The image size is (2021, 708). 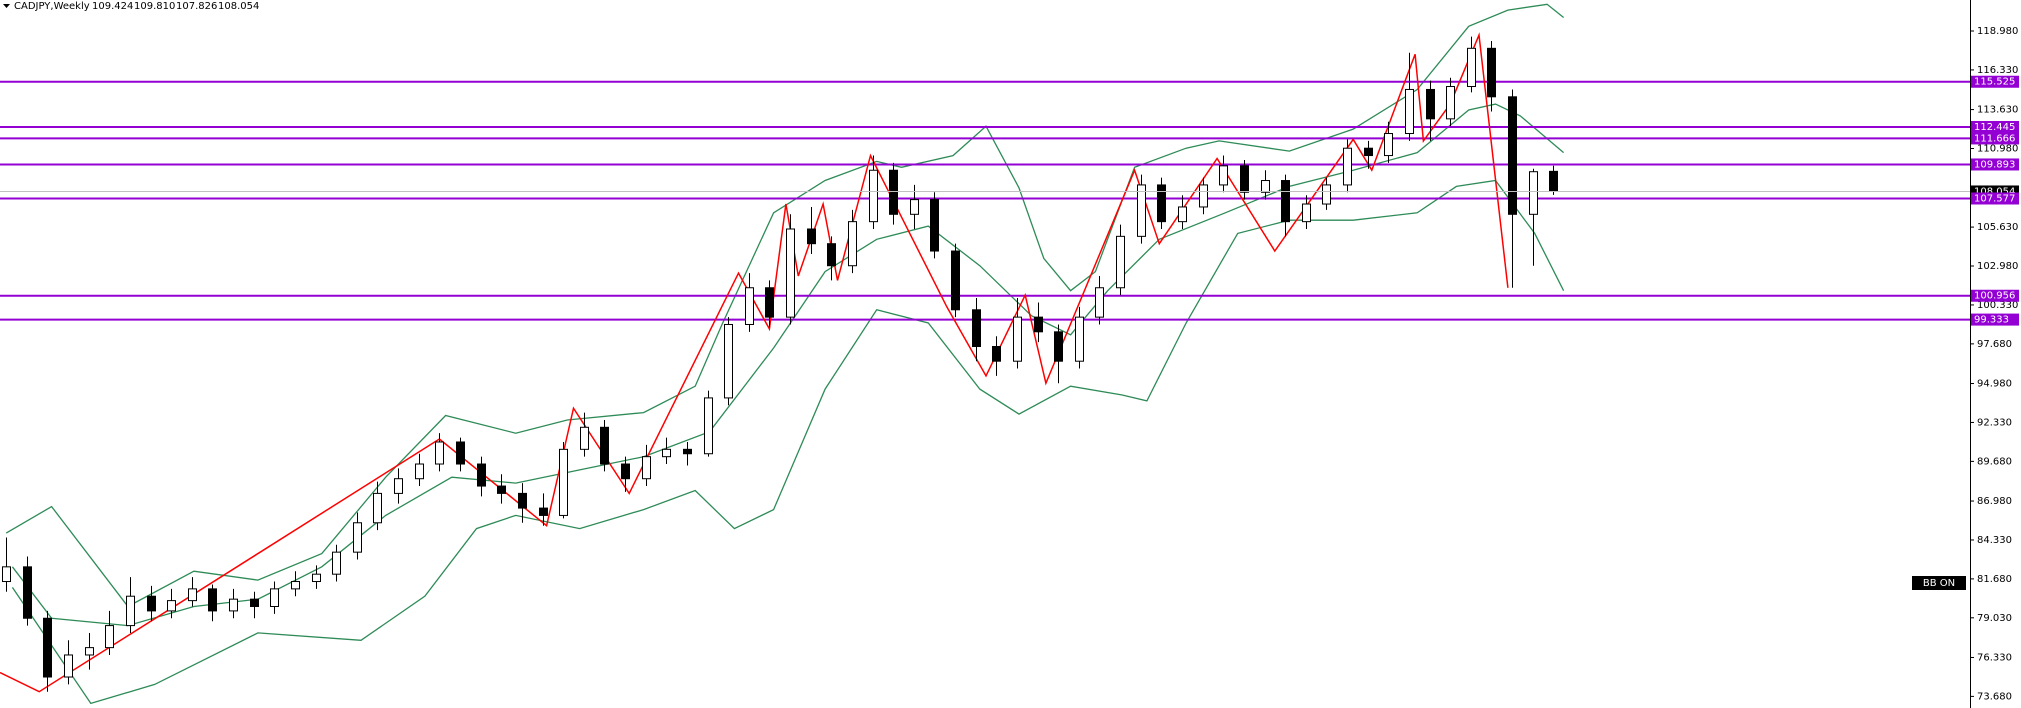 I want to click on symbol: CADJPY,Weekly, so click(x=52, y=6).